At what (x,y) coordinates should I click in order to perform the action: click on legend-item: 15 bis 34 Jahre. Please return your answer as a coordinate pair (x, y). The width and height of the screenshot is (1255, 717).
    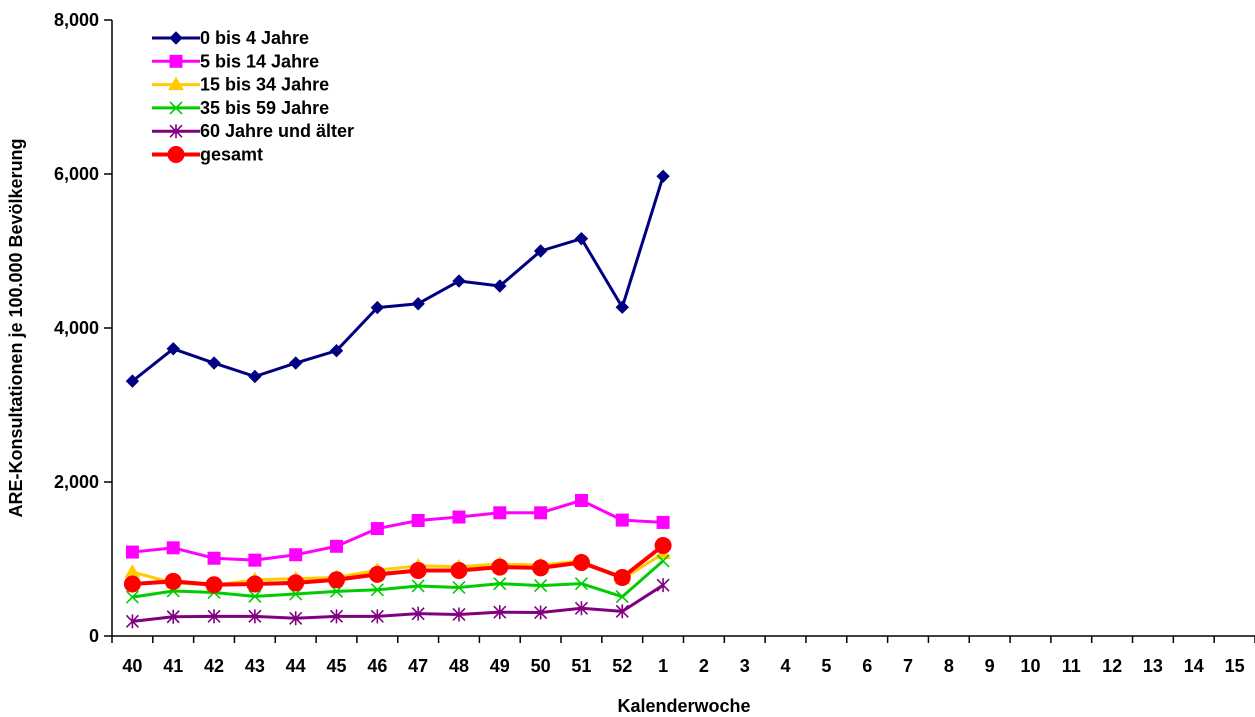
    Looking at the image, I should click on (240, 85).